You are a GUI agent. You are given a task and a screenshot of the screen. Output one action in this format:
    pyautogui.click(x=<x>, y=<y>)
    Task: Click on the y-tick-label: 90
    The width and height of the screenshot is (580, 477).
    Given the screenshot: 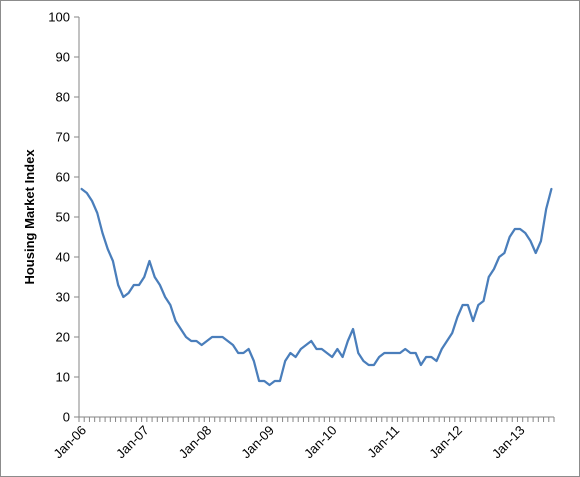 What is the action you would take?
    pyautogui.click(x=63, y=57)
    